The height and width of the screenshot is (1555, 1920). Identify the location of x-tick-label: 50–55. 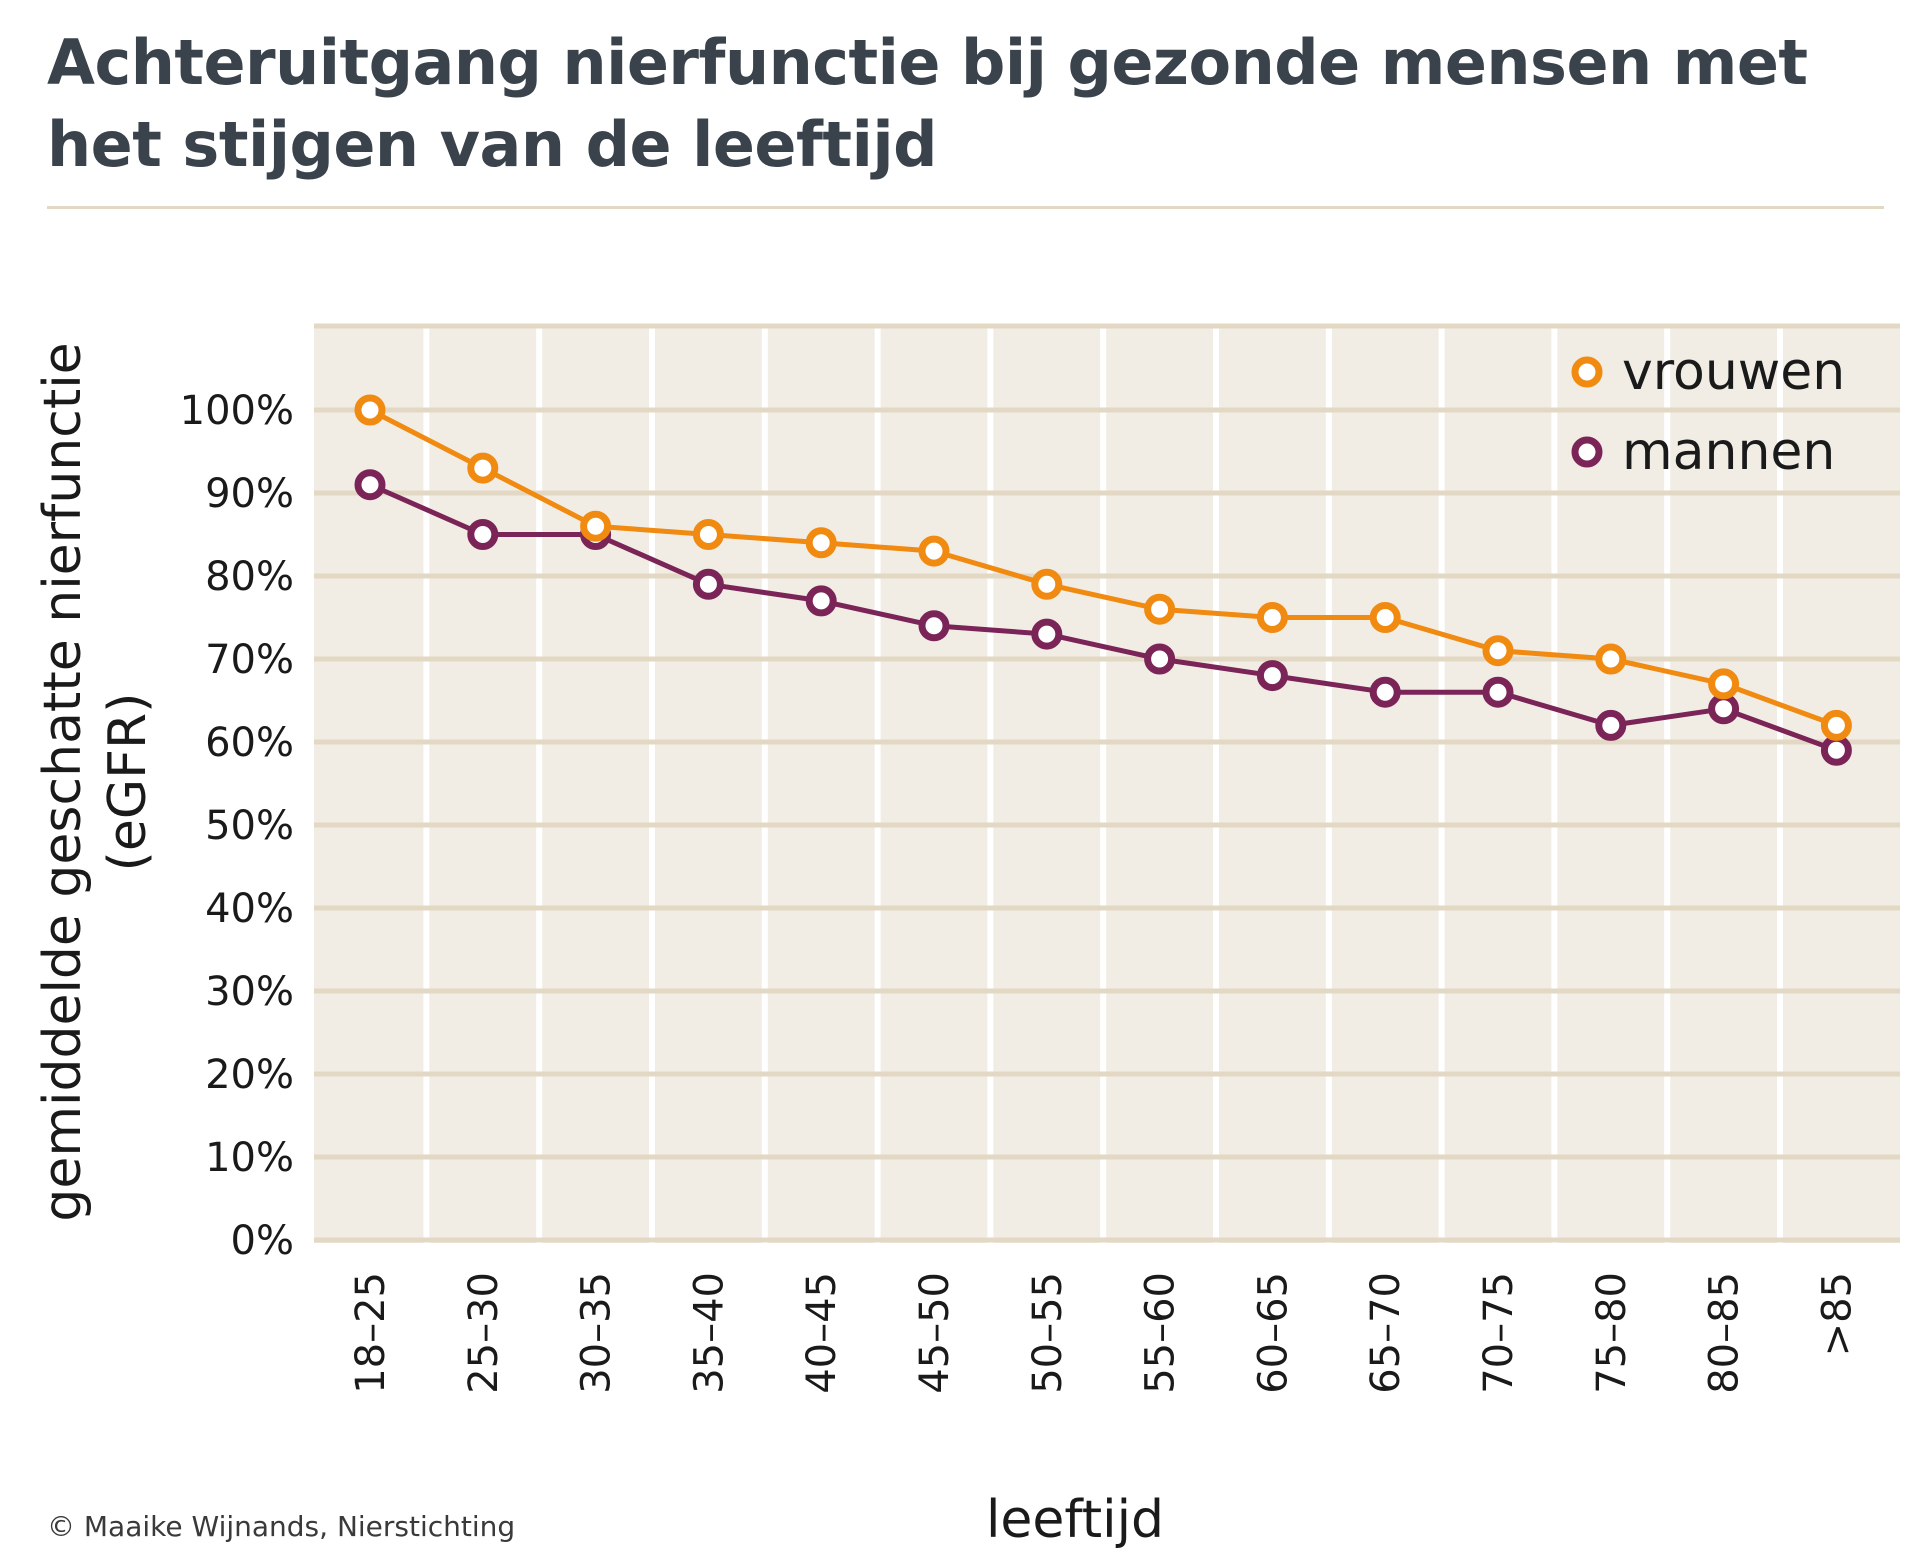
(1048, 1333).